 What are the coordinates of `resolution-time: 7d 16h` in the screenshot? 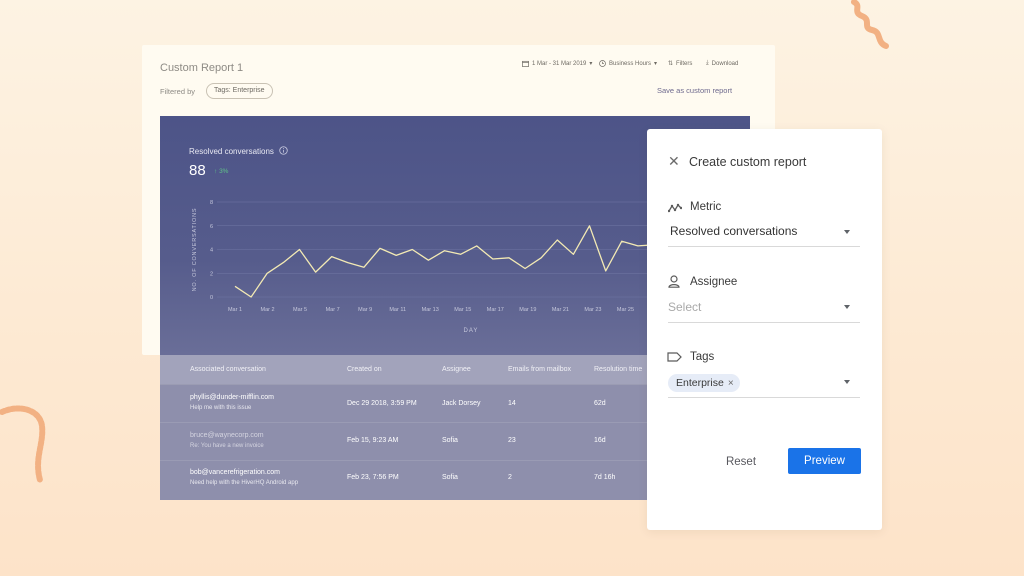 It's located at (605, 477).